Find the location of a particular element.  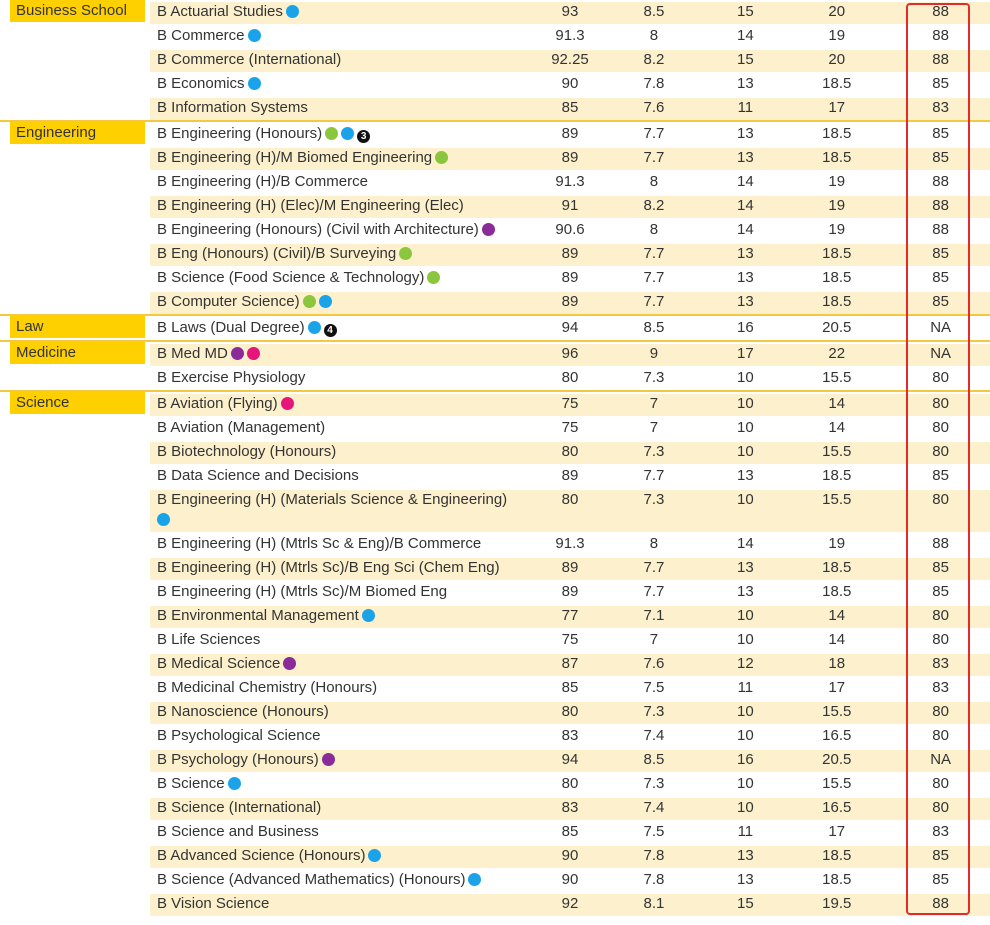

score-cell: 7 is located at coordinates (654, 403).